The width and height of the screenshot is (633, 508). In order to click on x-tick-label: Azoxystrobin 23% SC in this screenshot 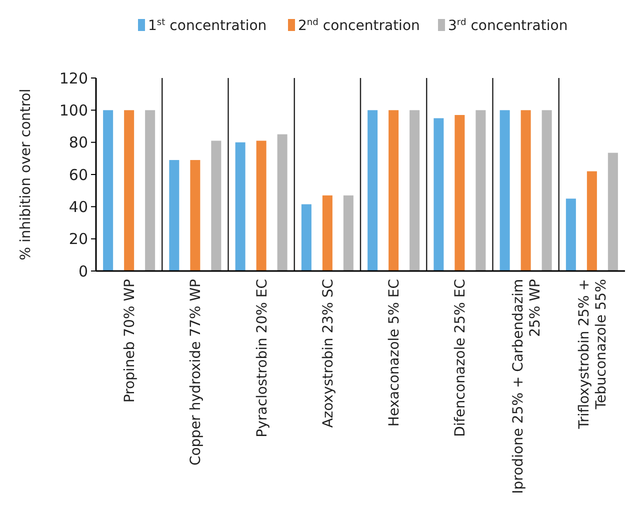, I will do `click(328, 353)`.